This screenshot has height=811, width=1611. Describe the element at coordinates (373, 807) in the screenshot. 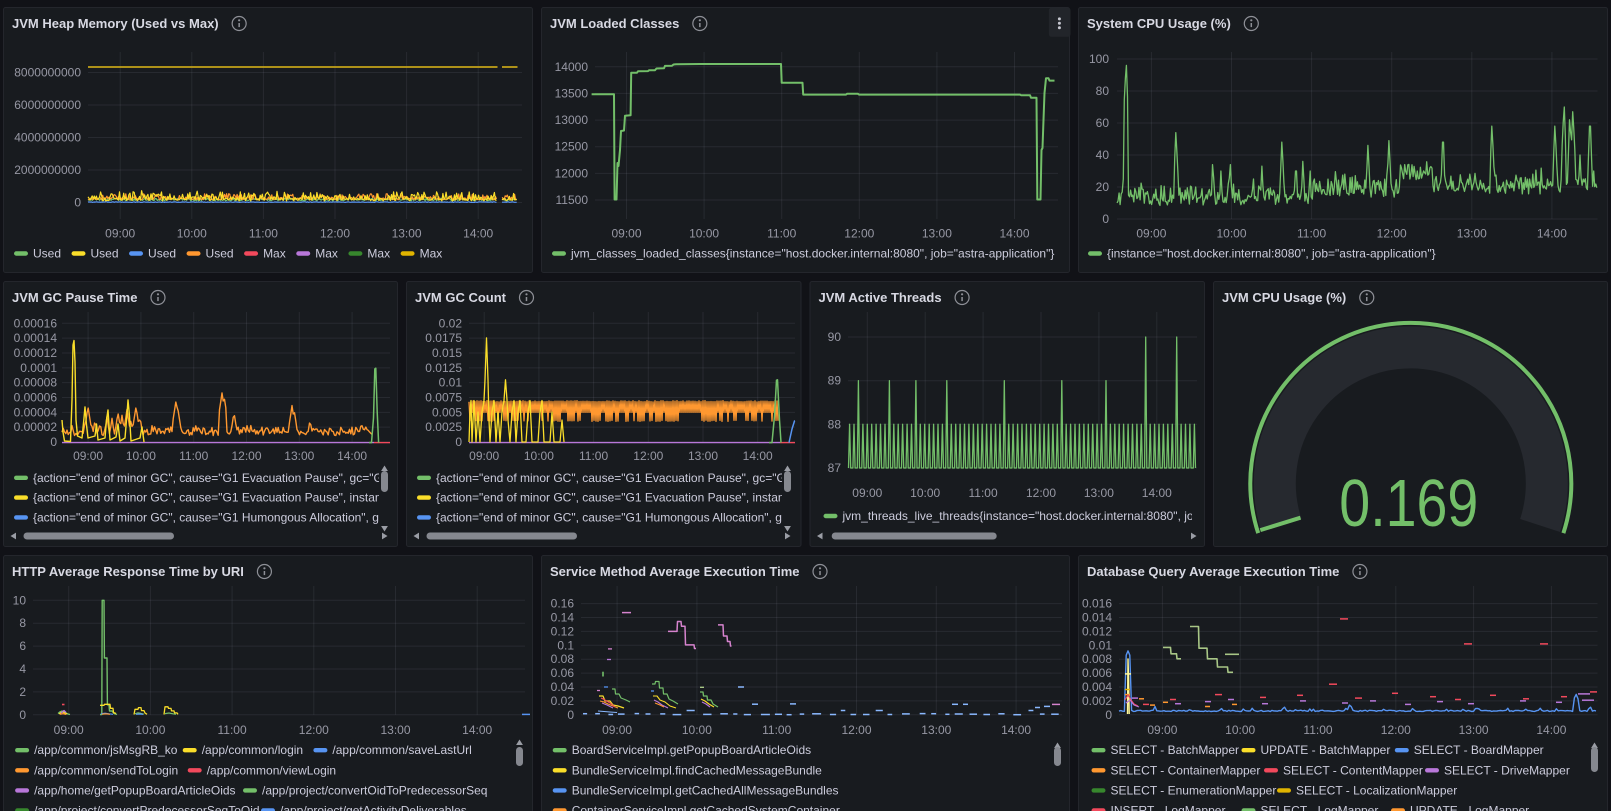

I see `svg-text:/app/project/getActivityDelive: /app/project/getActivityDeliverables` at that location.